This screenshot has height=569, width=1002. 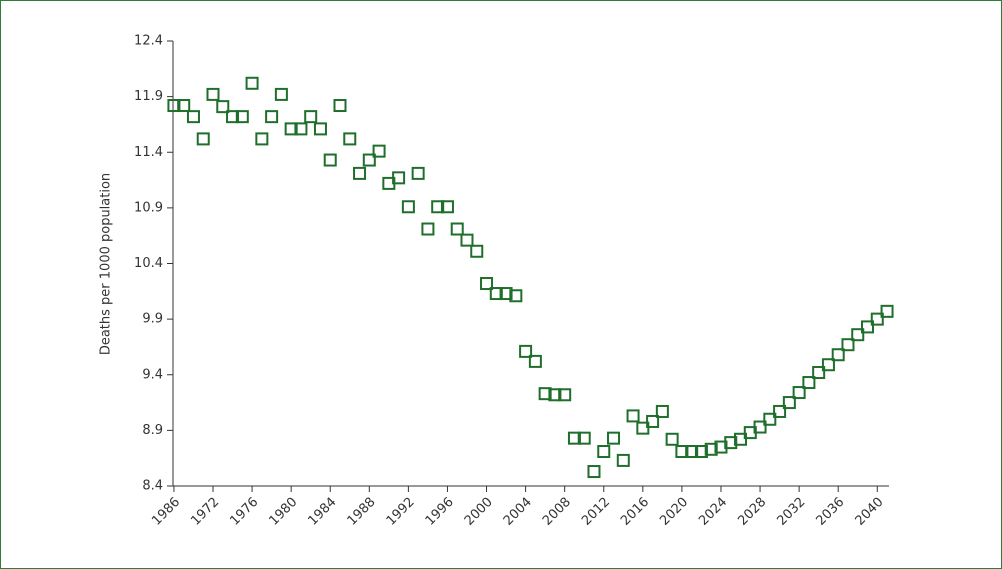 I want to click on x-tick-label: 2008, so click(x=557, y=512).